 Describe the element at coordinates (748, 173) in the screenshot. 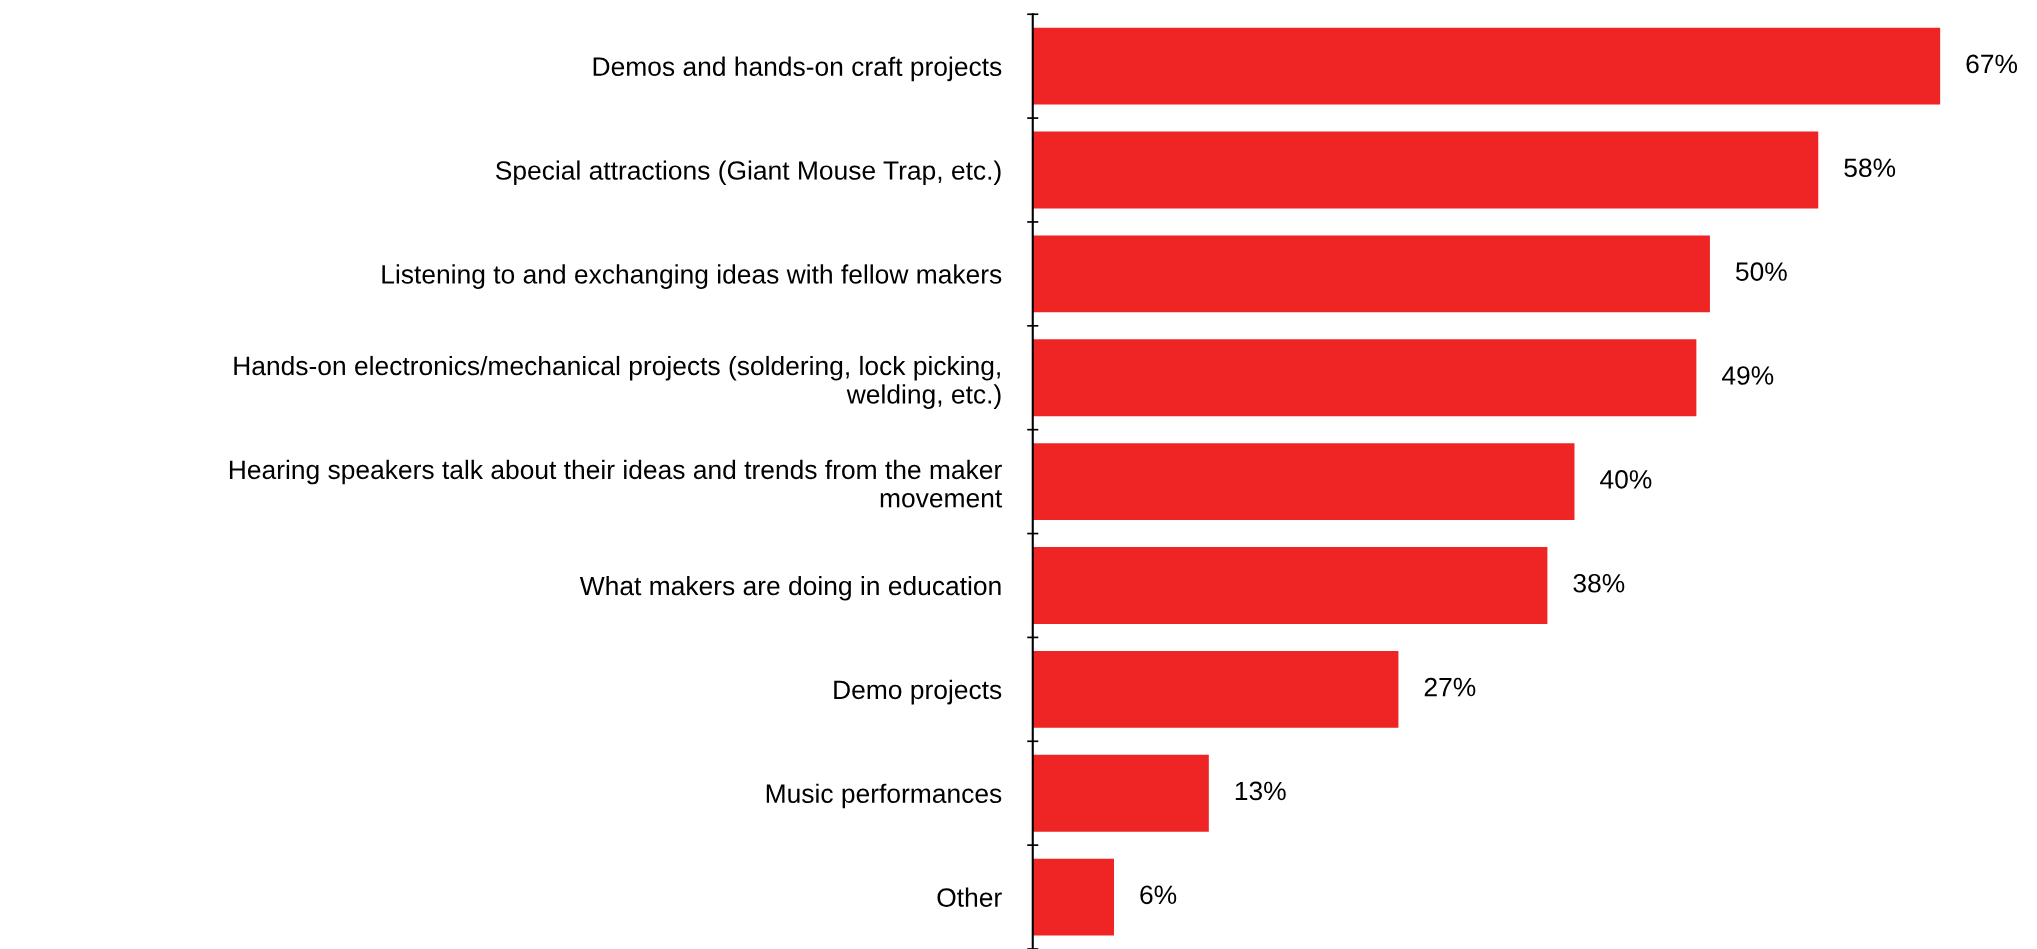

I see `y-tick-label: Special attractions (Giant Mouse Trap, etc.)` at that location.